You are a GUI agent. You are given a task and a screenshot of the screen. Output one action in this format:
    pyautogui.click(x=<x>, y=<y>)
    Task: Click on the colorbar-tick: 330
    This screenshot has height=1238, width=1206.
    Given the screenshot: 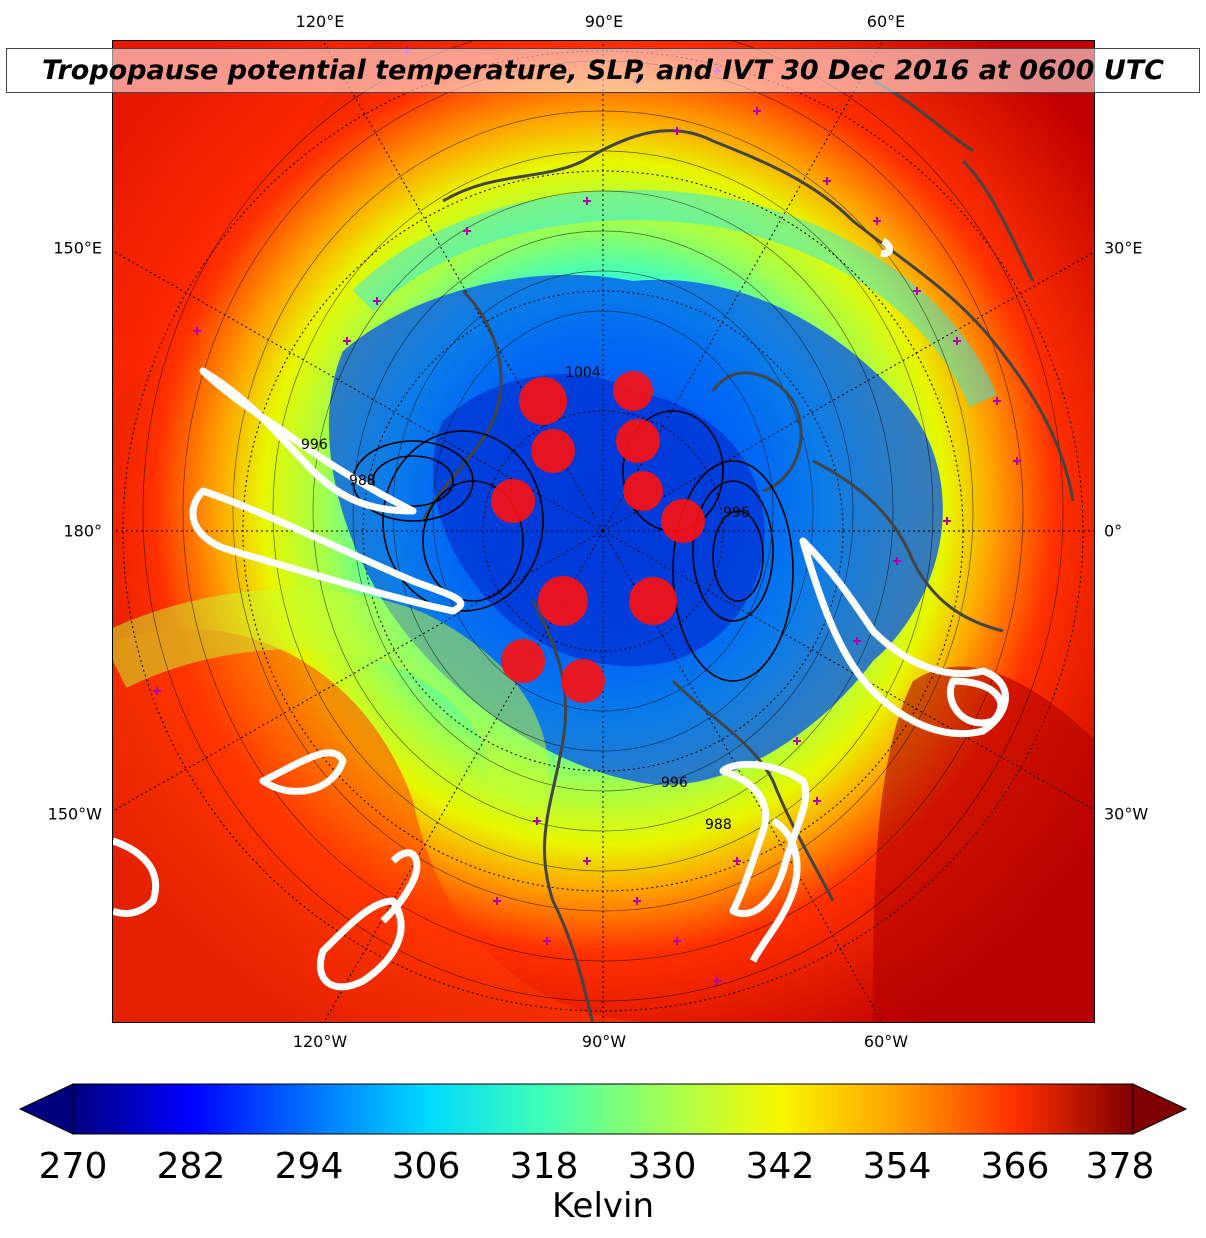 What is the action you would take?
    pyautogui.click(x=662, y=1166)
    